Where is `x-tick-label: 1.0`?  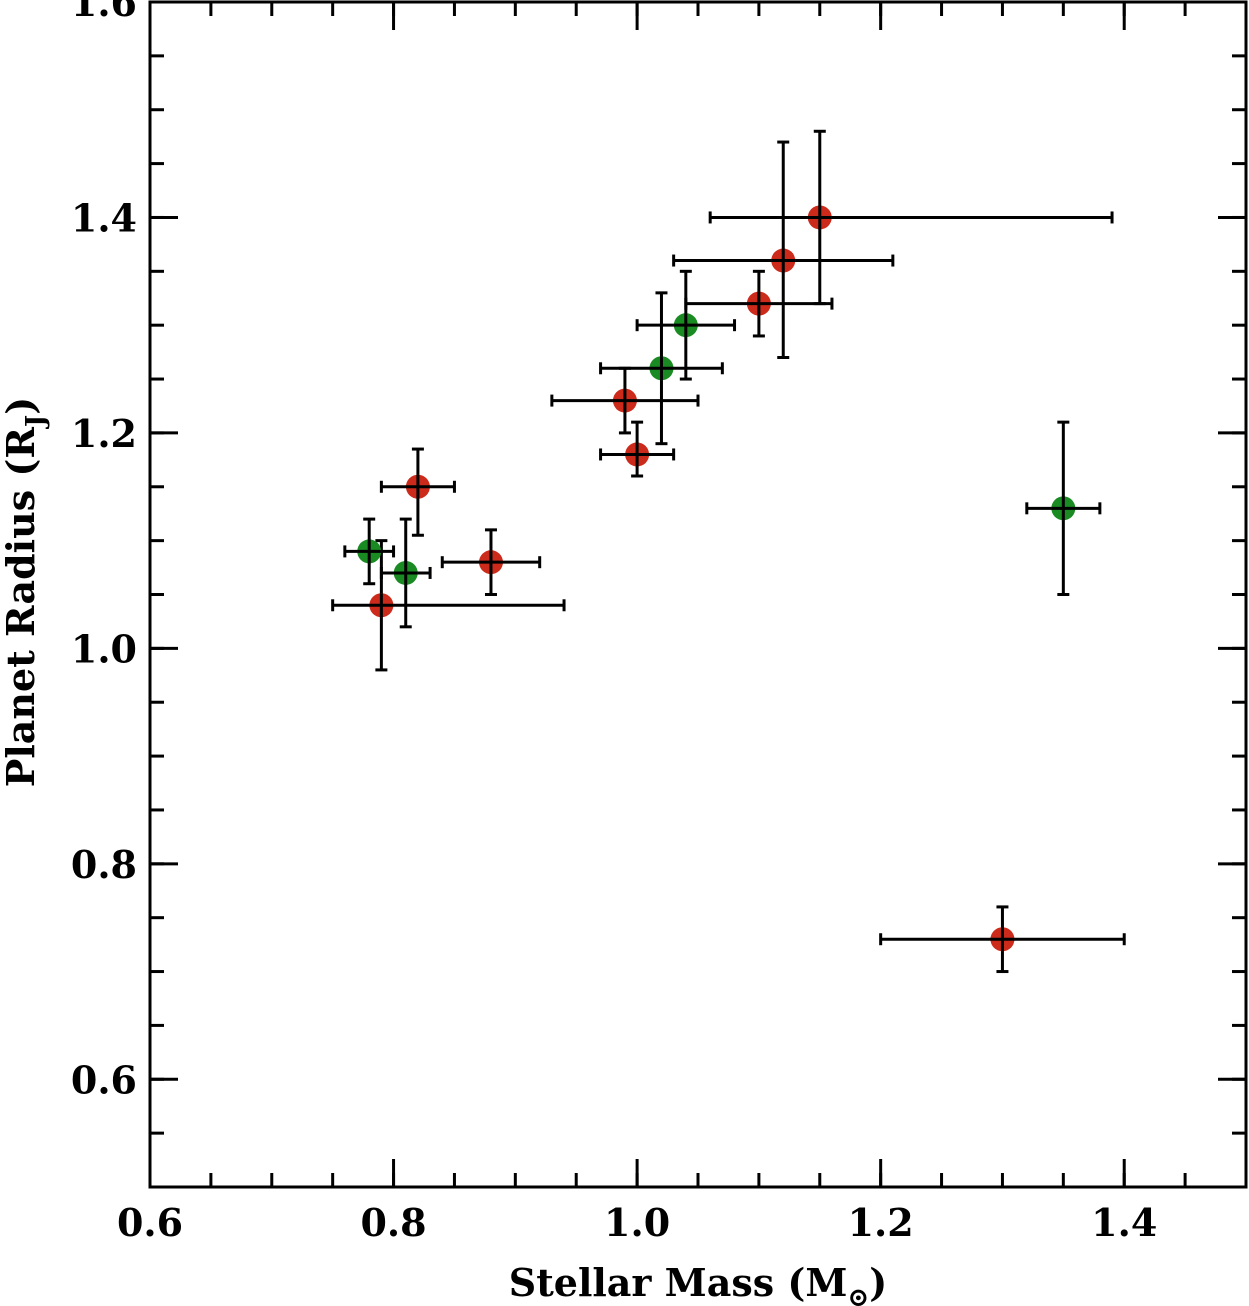
x-tick-label: 1.0 is located at coordinates (637, 1222).